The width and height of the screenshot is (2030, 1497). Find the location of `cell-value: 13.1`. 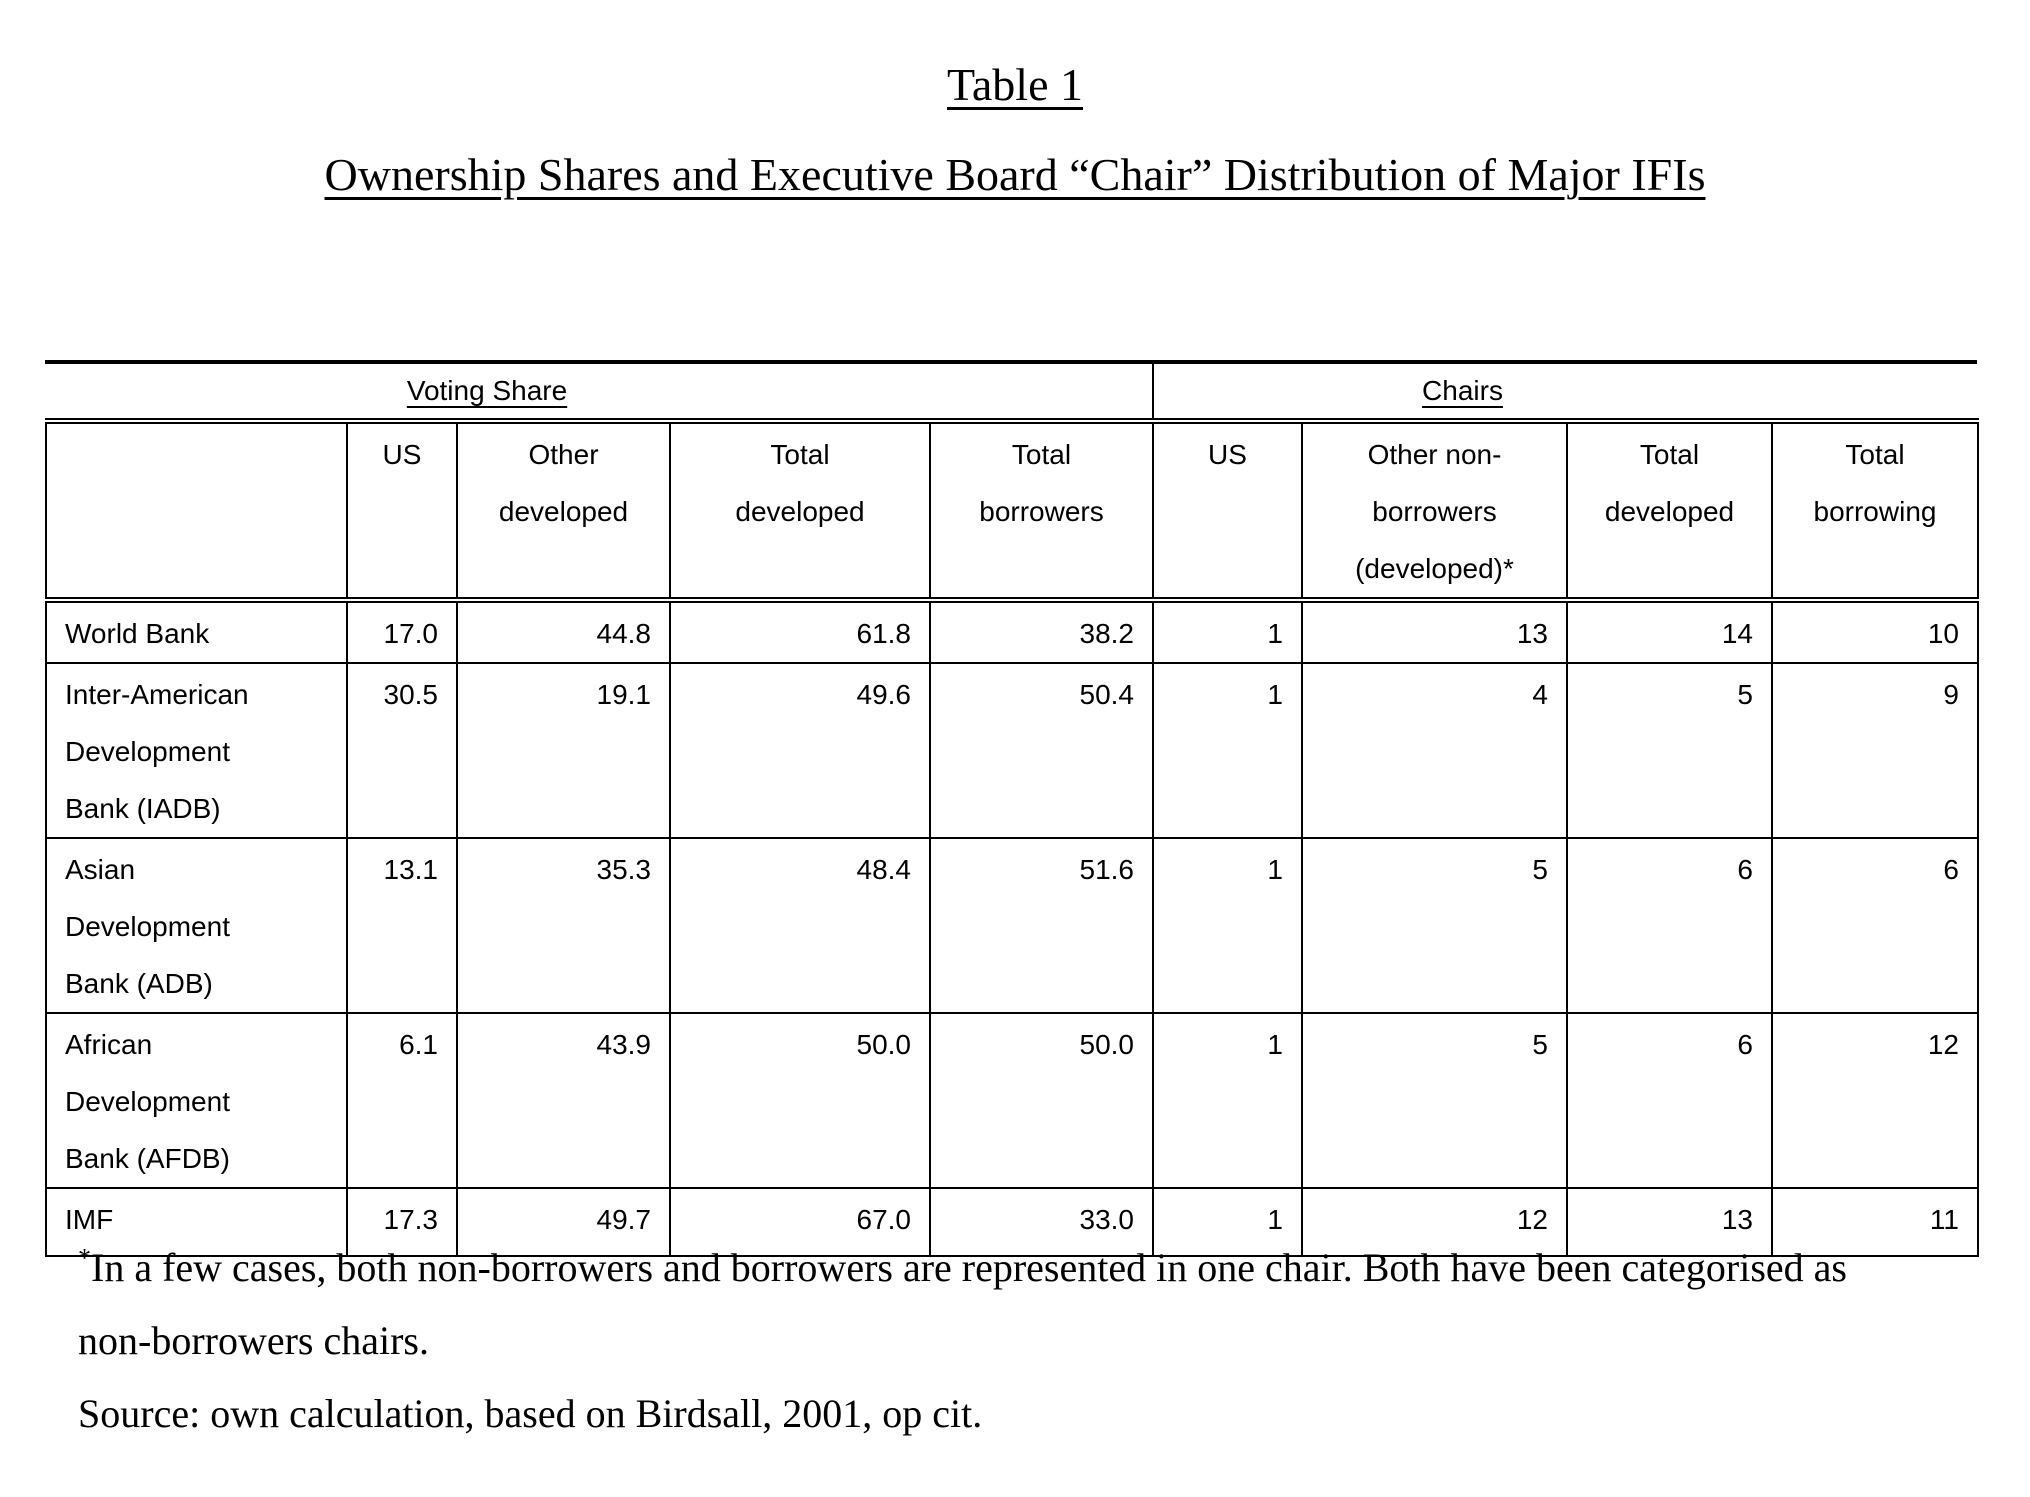

cell-value: 13.1 is located at coordinates (402, 925).